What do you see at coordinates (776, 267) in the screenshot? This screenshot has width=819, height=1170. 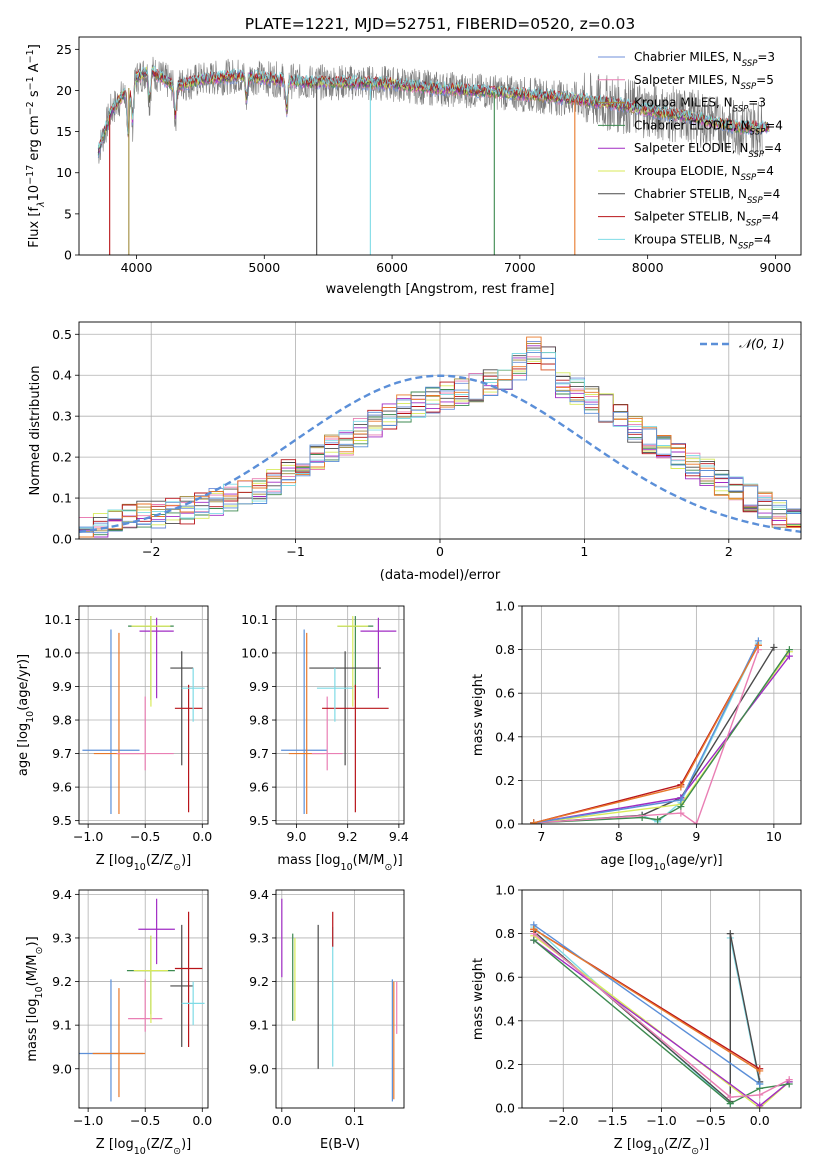 I see `x-tick-label: 9000` at bounding box center [776, 267].